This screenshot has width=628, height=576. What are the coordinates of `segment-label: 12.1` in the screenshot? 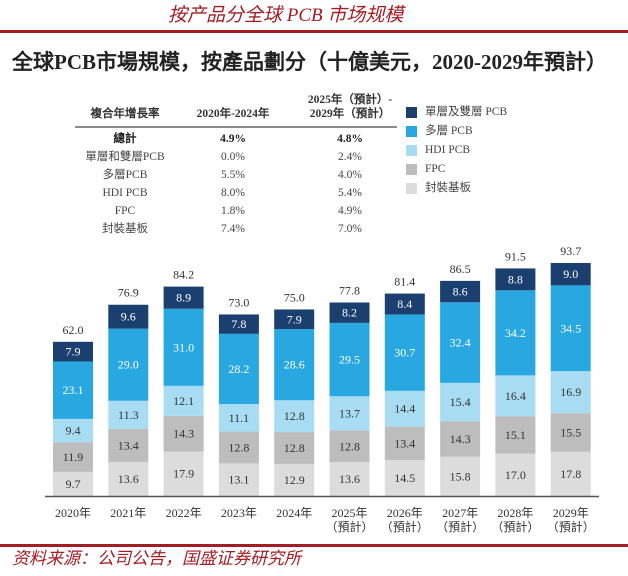 It's located at (183, 401).